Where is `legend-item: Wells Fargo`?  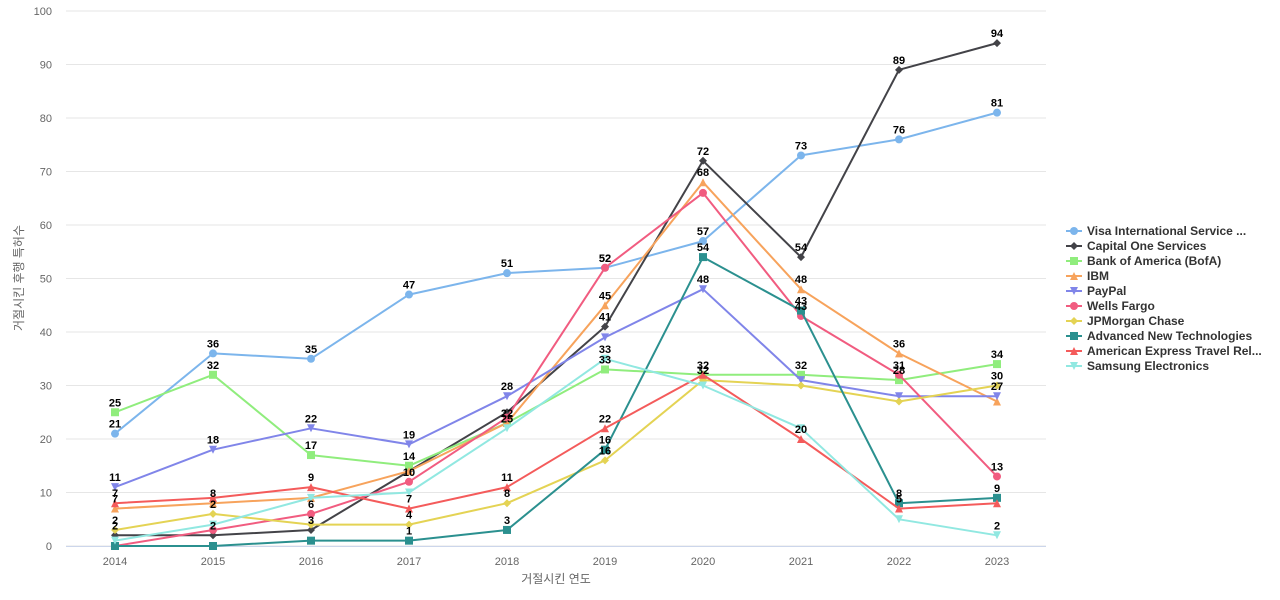 legend-item: Wells Fargo is located at coordinates (1110, 306).